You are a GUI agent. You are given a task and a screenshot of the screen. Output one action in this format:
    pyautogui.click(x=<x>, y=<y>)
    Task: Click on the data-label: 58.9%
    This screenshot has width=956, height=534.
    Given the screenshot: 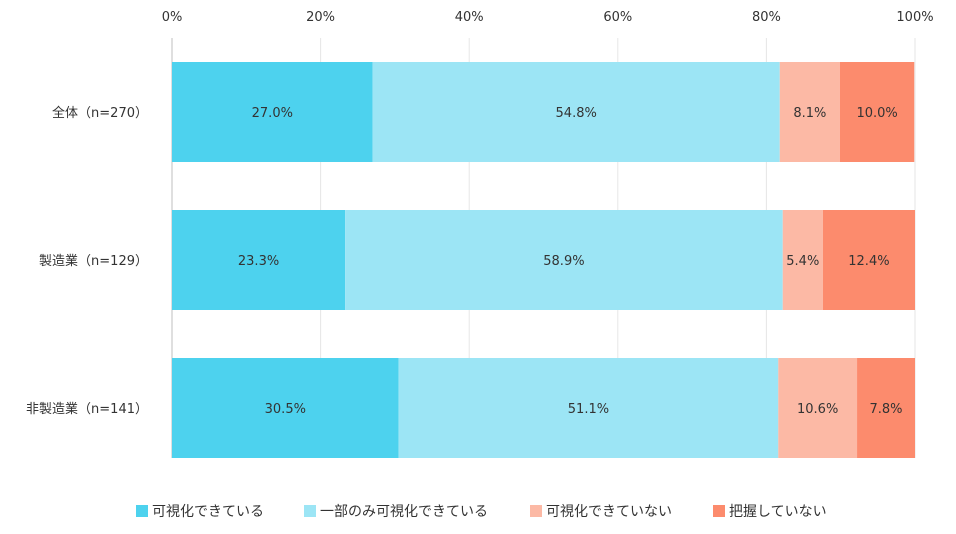 What is the action you would take?
    pyautogui.click(x=563, y=261)
    